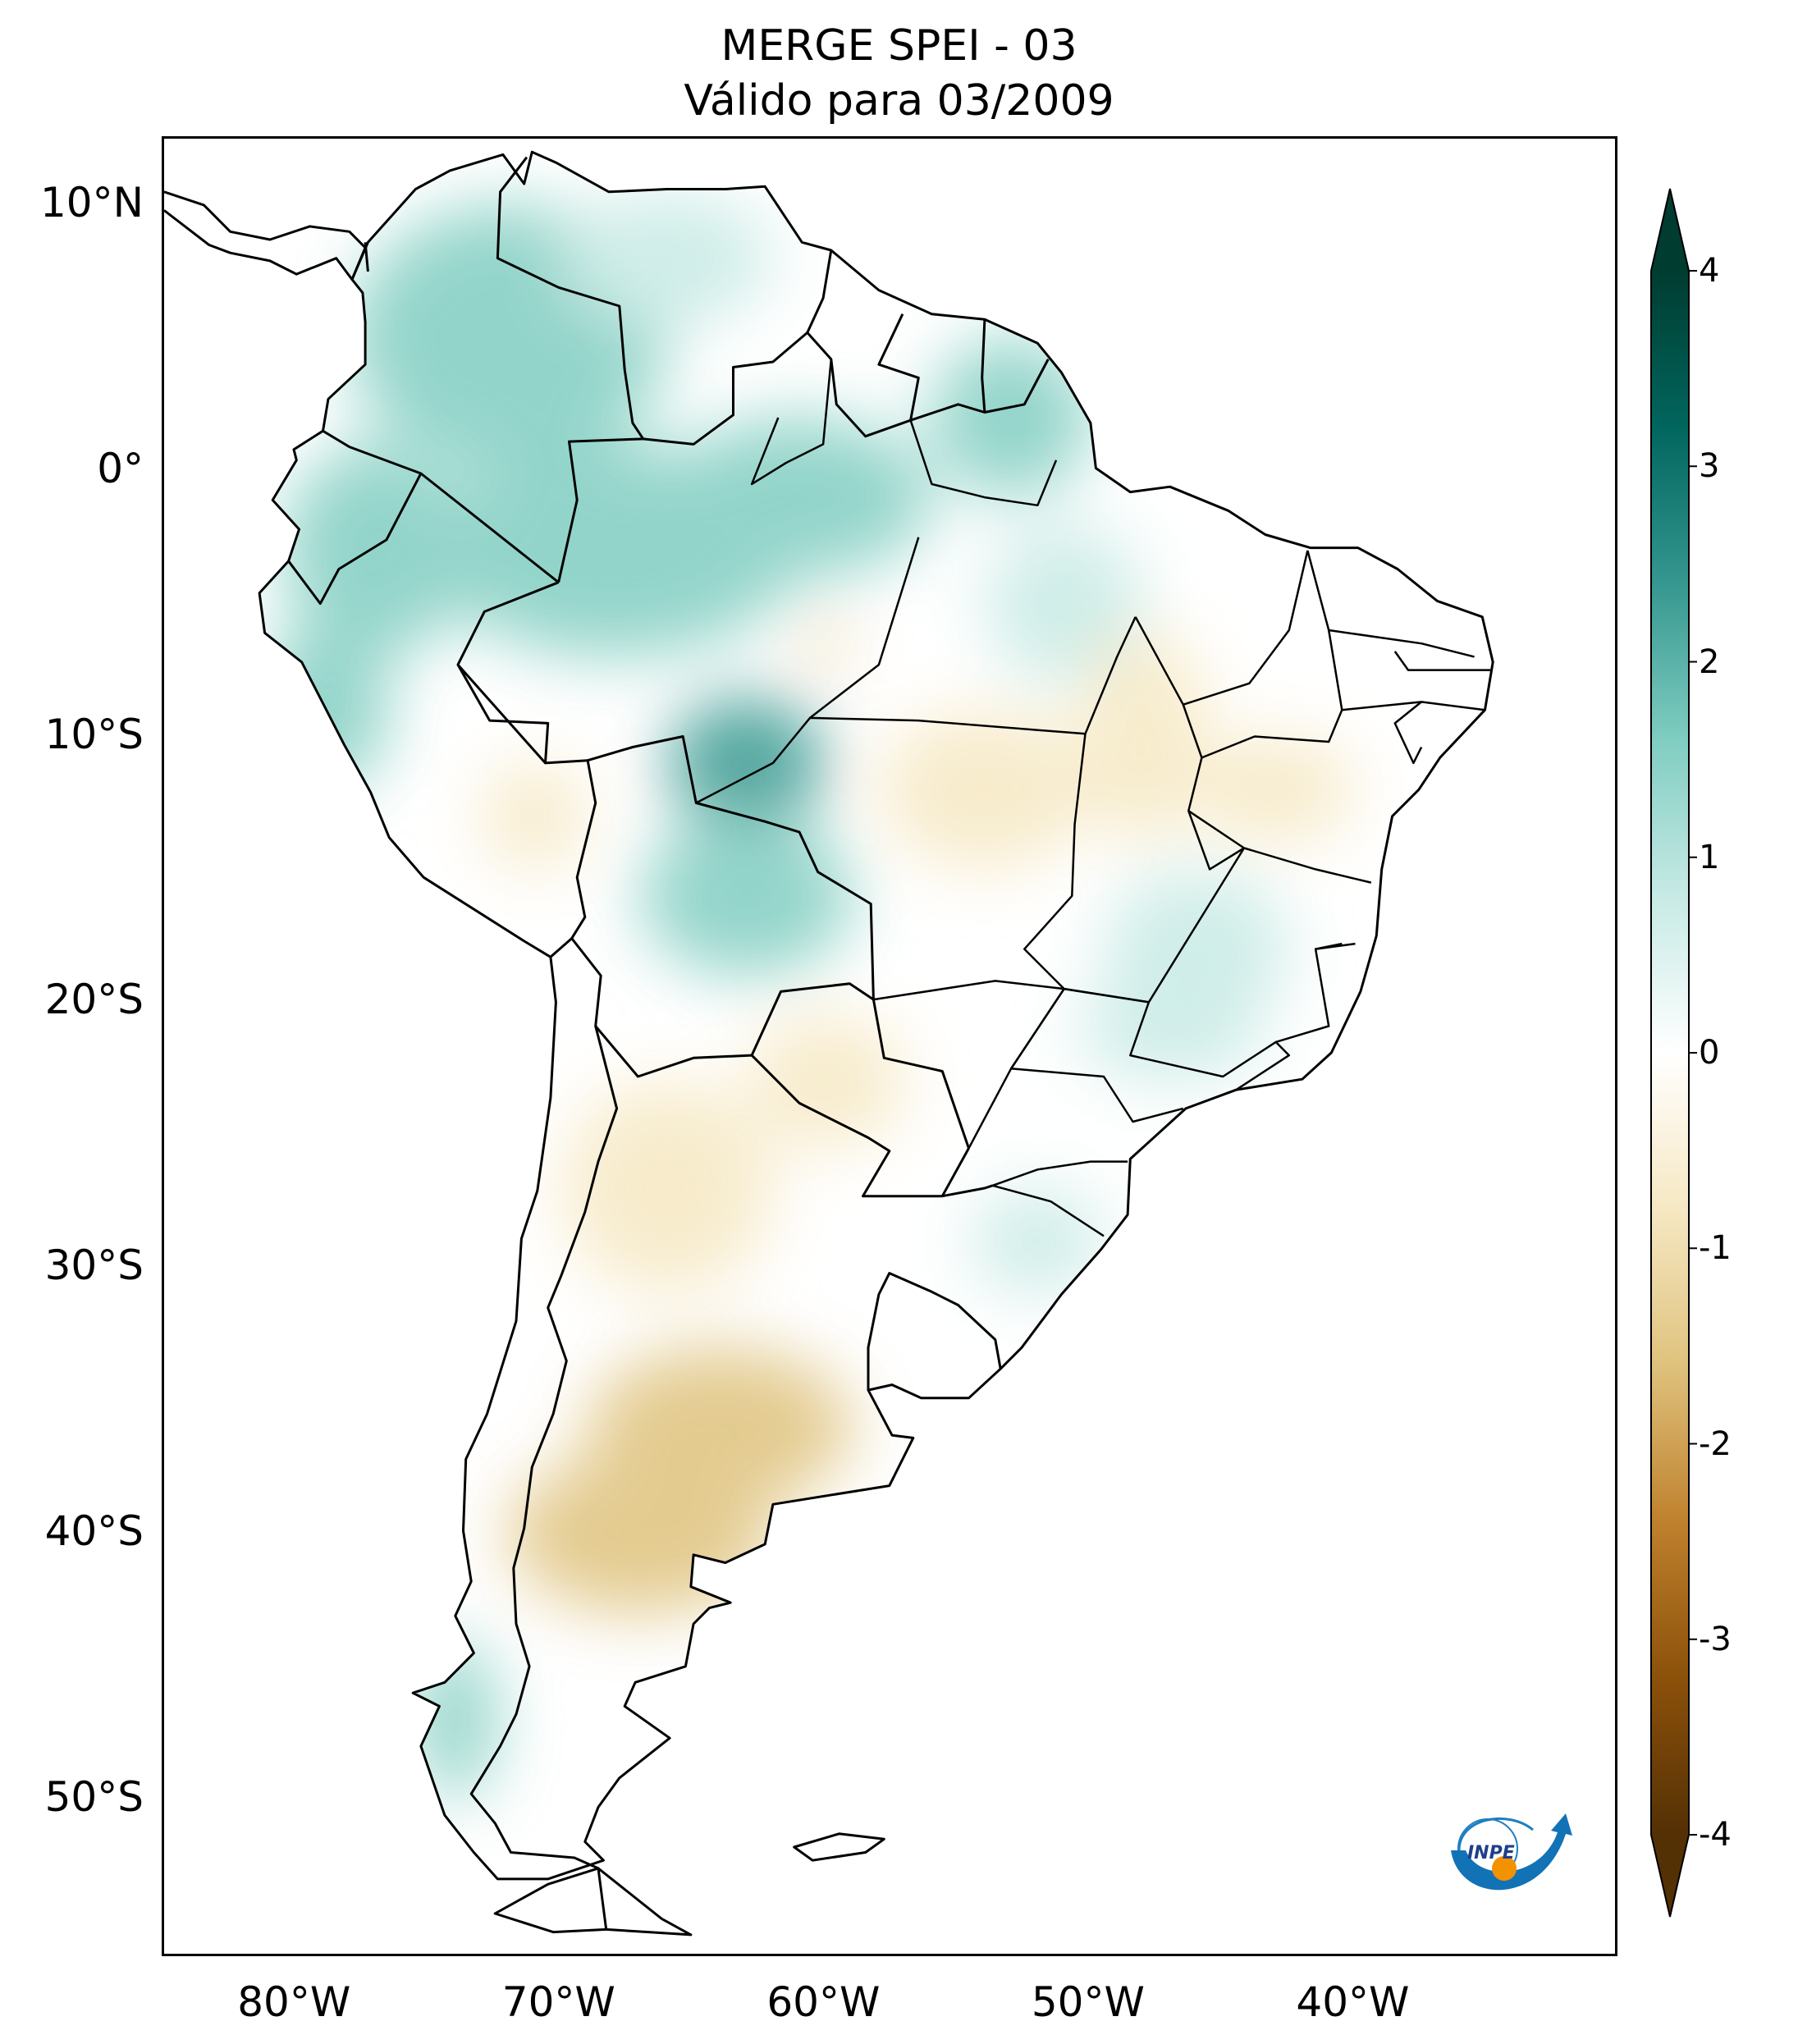 This screenshot has width=1798, height=2044. What do you see at coordinates (823, 2002) in the screenshot?
I see `lon-tick-label: 60°W` at bounding box center [823, 2002].